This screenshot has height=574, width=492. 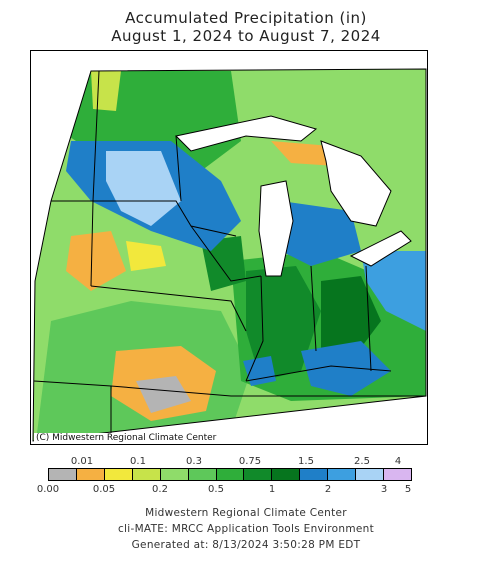 I want to click on legend-tick-top-2: 0.1, so click(x=138, y=461).